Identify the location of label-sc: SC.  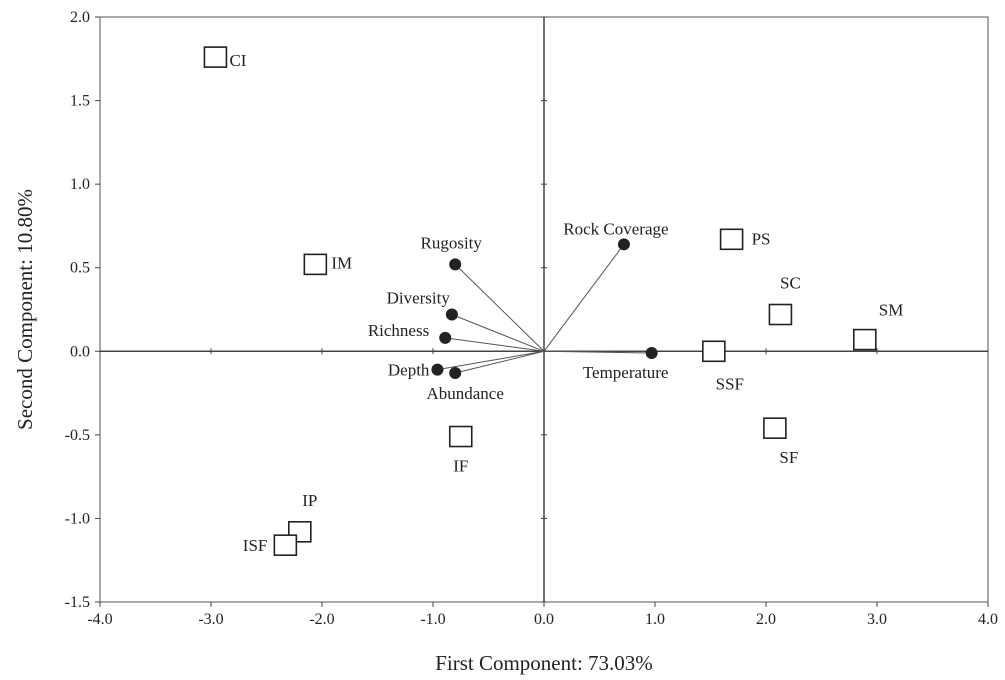
(790, 283).